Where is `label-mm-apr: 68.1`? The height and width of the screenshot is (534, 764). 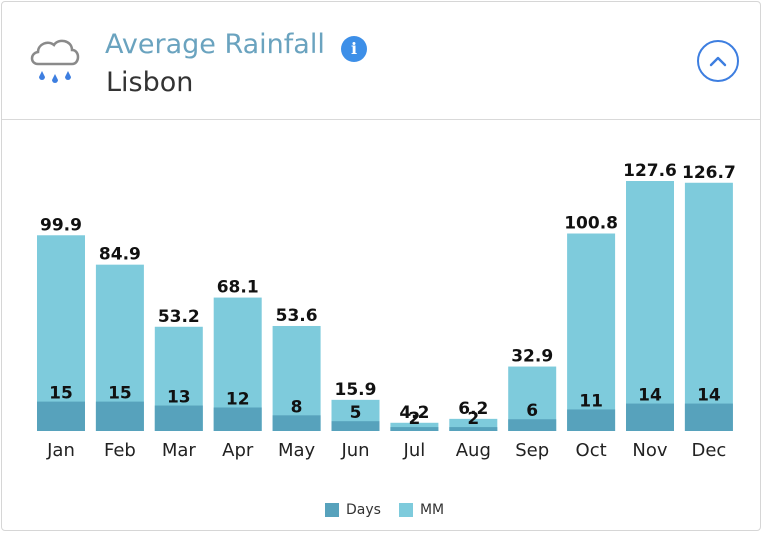 label-mm-apr: 68.1 is located at coordinates (238, 288).